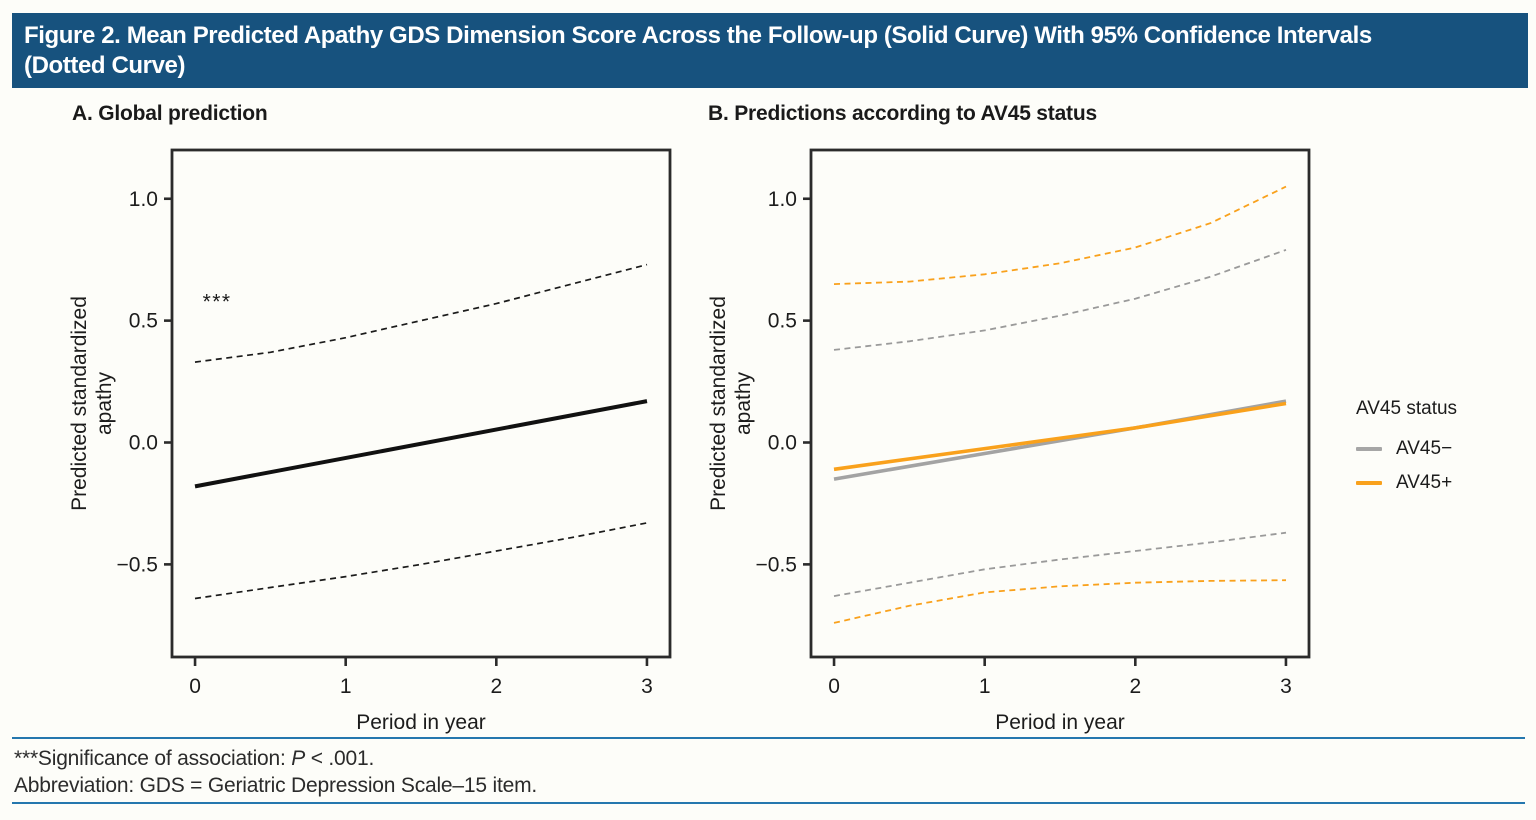  Describe the element at coordinates (1060, 564) in the screenshot. I see `series-av45neg-ci-lower` at that location.